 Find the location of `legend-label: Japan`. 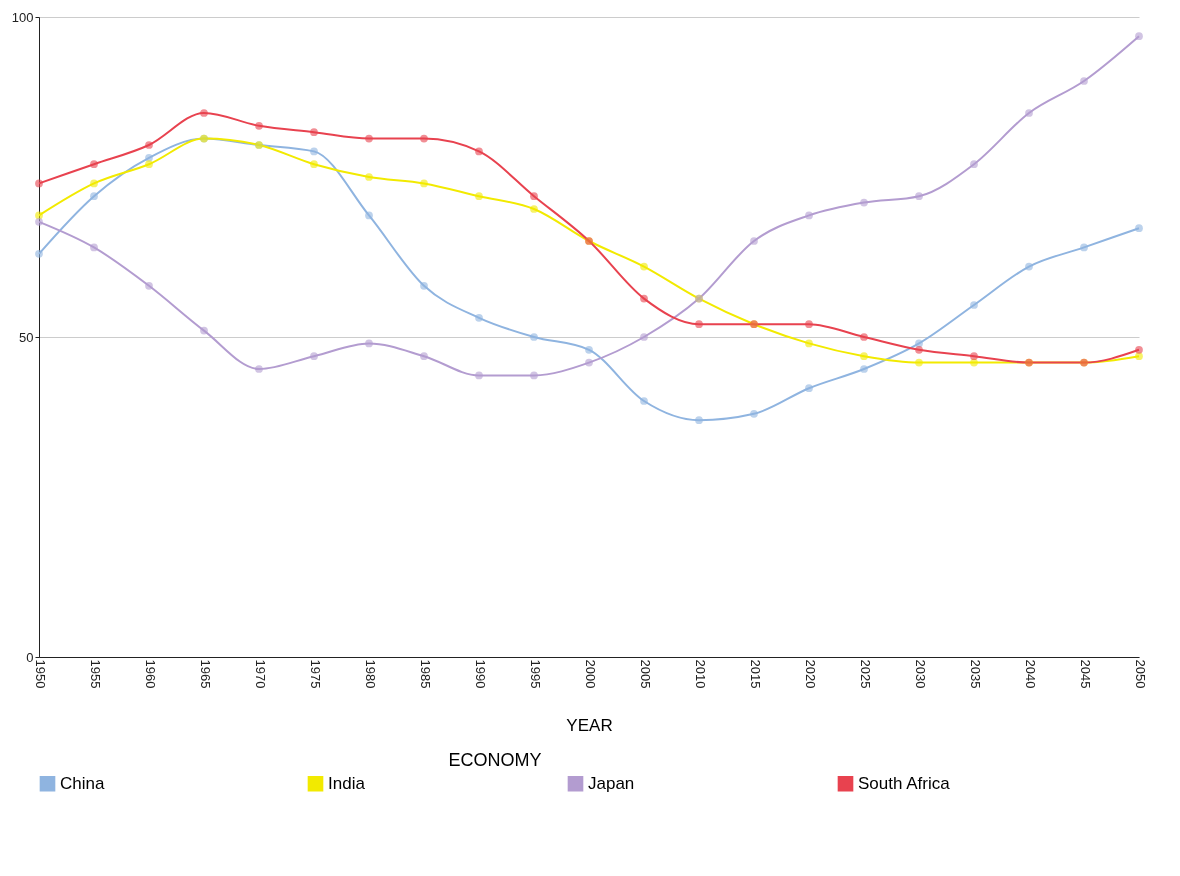

legend-label: Japan is located at coordinates (611, 783).